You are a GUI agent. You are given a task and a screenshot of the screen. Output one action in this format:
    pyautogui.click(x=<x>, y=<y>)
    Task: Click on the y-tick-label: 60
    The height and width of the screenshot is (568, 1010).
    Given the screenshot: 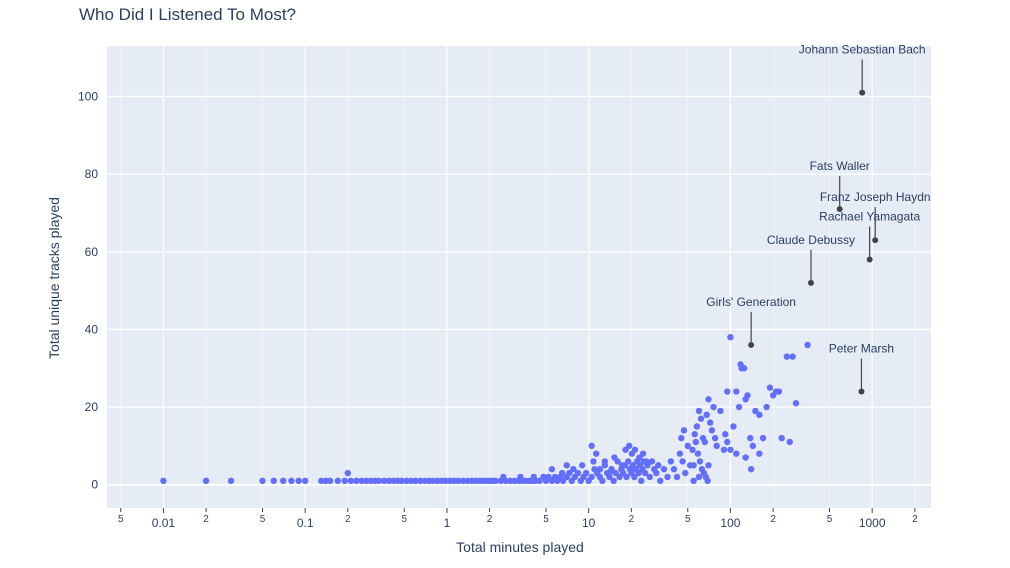 What is the action you would take?
    pyautogui.click(x=92, y=252)
    